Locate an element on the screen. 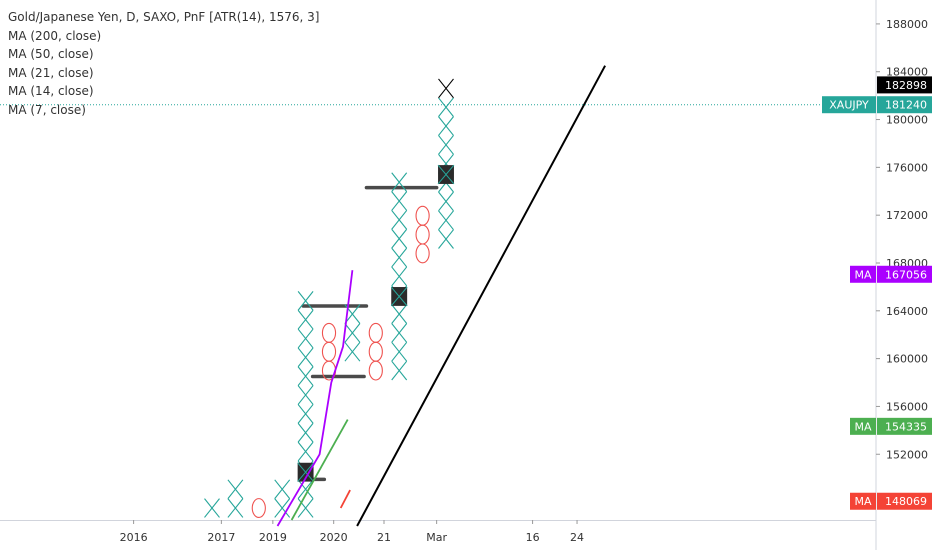 The height and width of the screenshot is (550, 932). legend-ma-21: MA (21, close) is located at coordinates (51, 72).